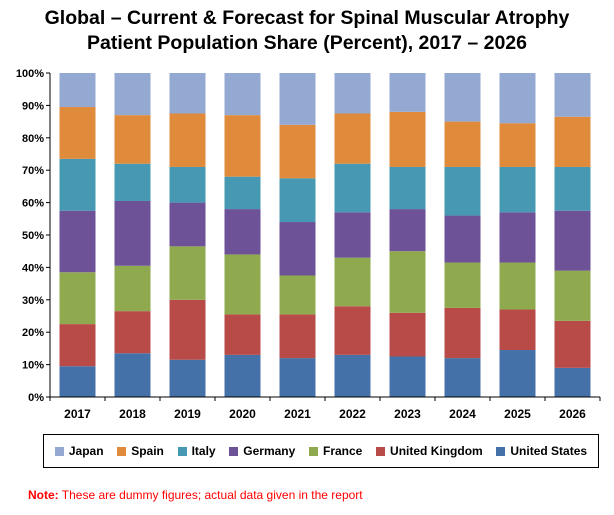  What do you see at coordinates (436, 451) in the screenshot?
I see `legend-label: United Kingdom` at bounding box center [436, 451].